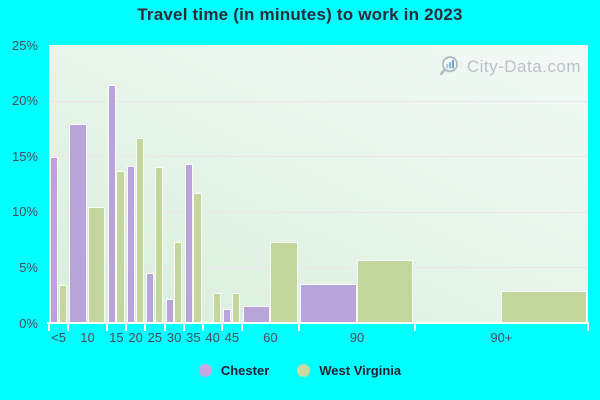  What do you see at coordinates (24, 45) in the screenshot?
I see `y-axis-label-25%: 25%` at bounding box center [24, 45].